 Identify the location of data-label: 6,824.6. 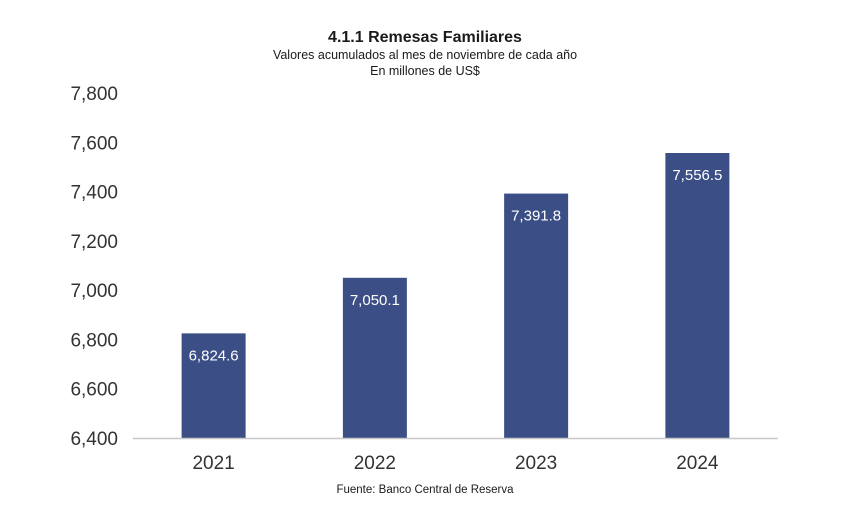
(214, 355).